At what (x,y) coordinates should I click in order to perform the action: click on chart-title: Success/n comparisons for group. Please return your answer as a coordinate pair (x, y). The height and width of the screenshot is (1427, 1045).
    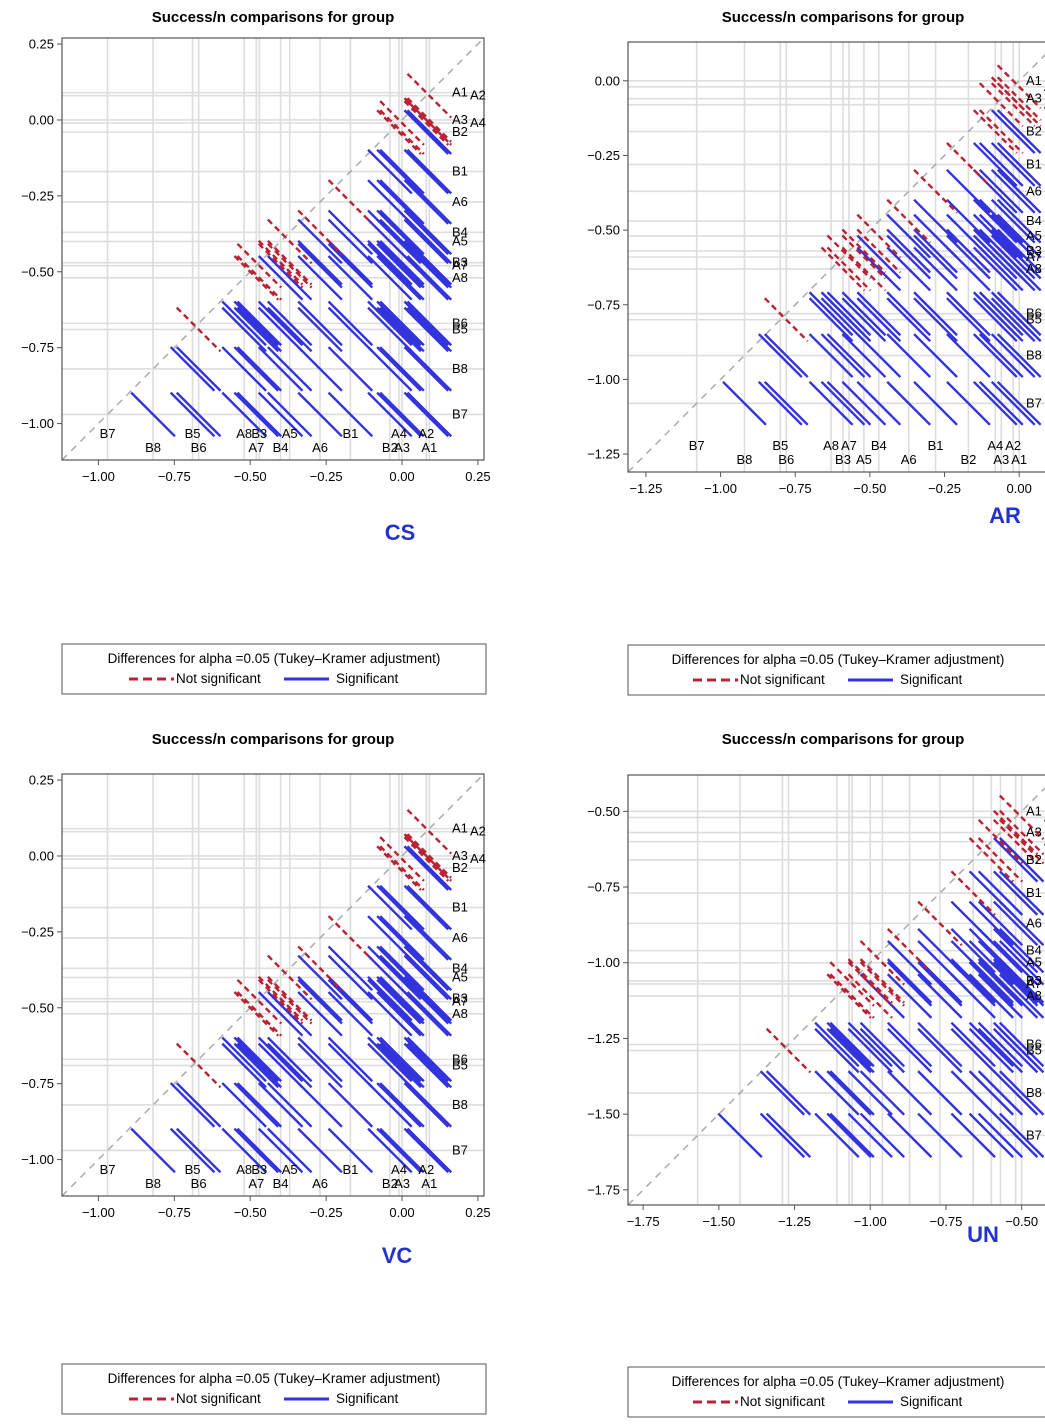
    Looking at the image, I should click on (273, 739).